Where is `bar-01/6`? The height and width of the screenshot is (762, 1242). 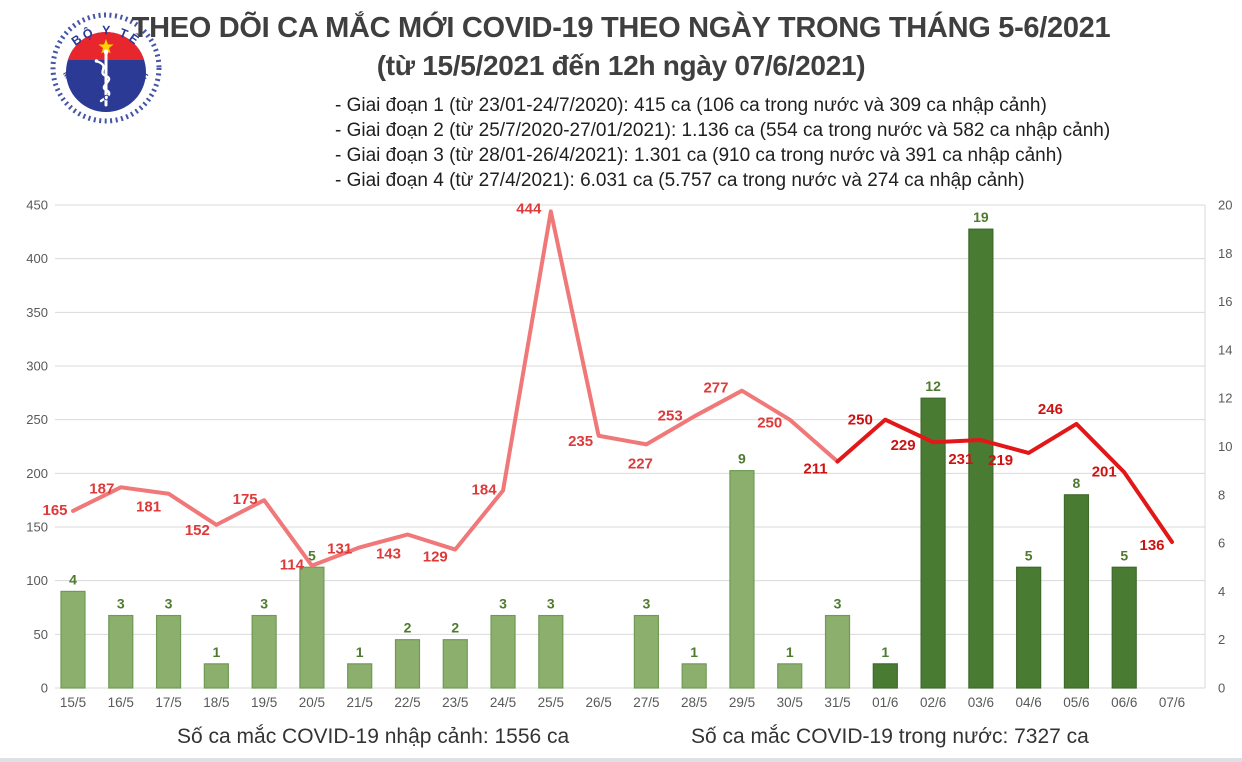
bar-01/6 is located at coordinates (885, 676).